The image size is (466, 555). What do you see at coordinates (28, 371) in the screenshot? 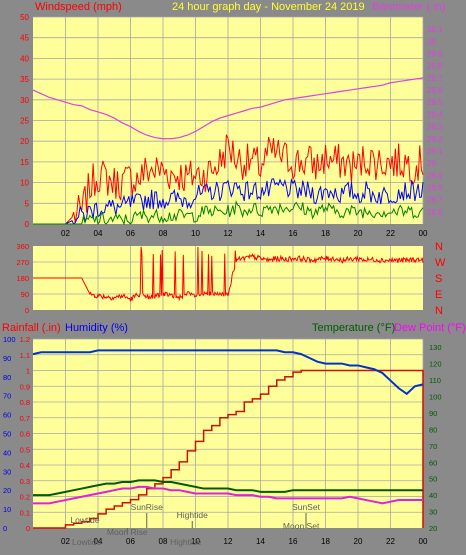
I see `rainfall-tick-label: 1` at bounding box center [28, 371].